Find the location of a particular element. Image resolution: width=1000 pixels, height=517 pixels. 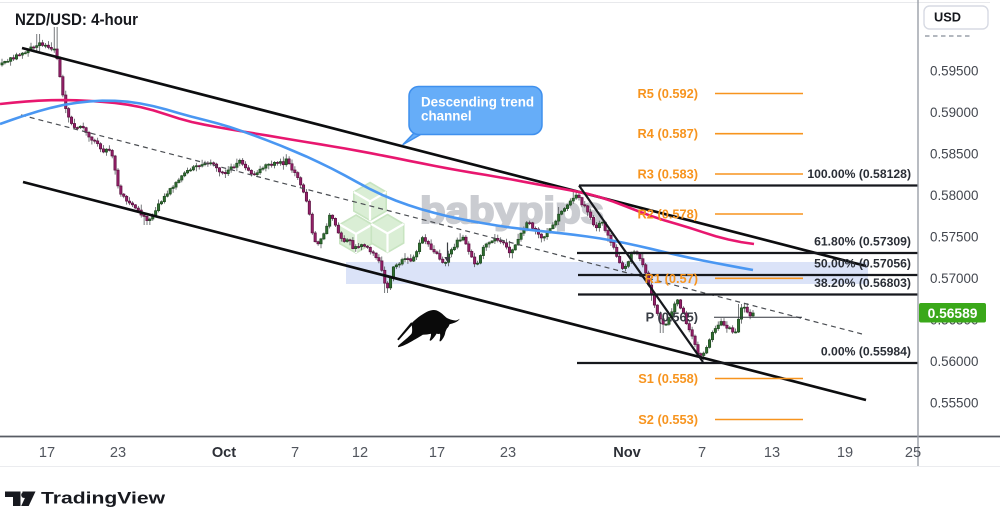

svg-text: 13 is located at coordinates (772, 453).